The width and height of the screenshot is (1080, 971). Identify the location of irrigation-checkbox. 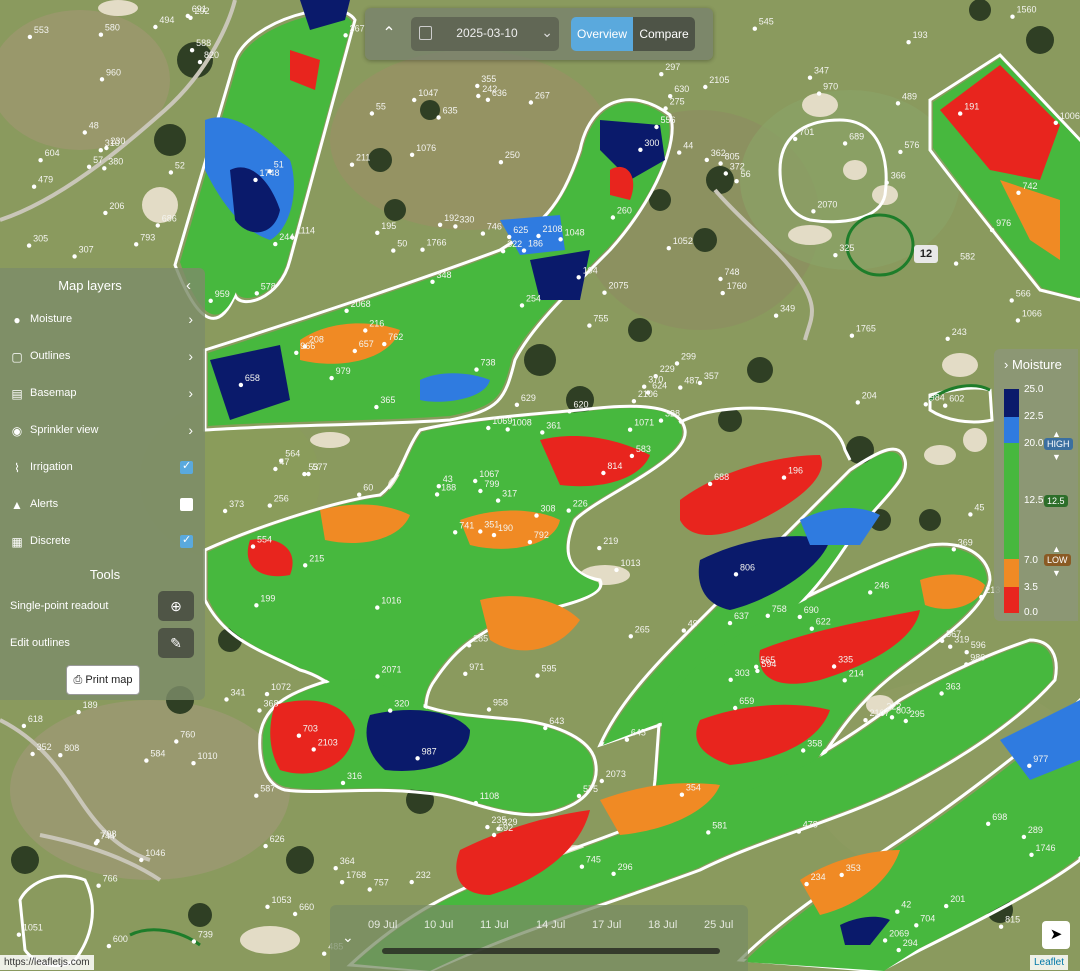
(186, 466).